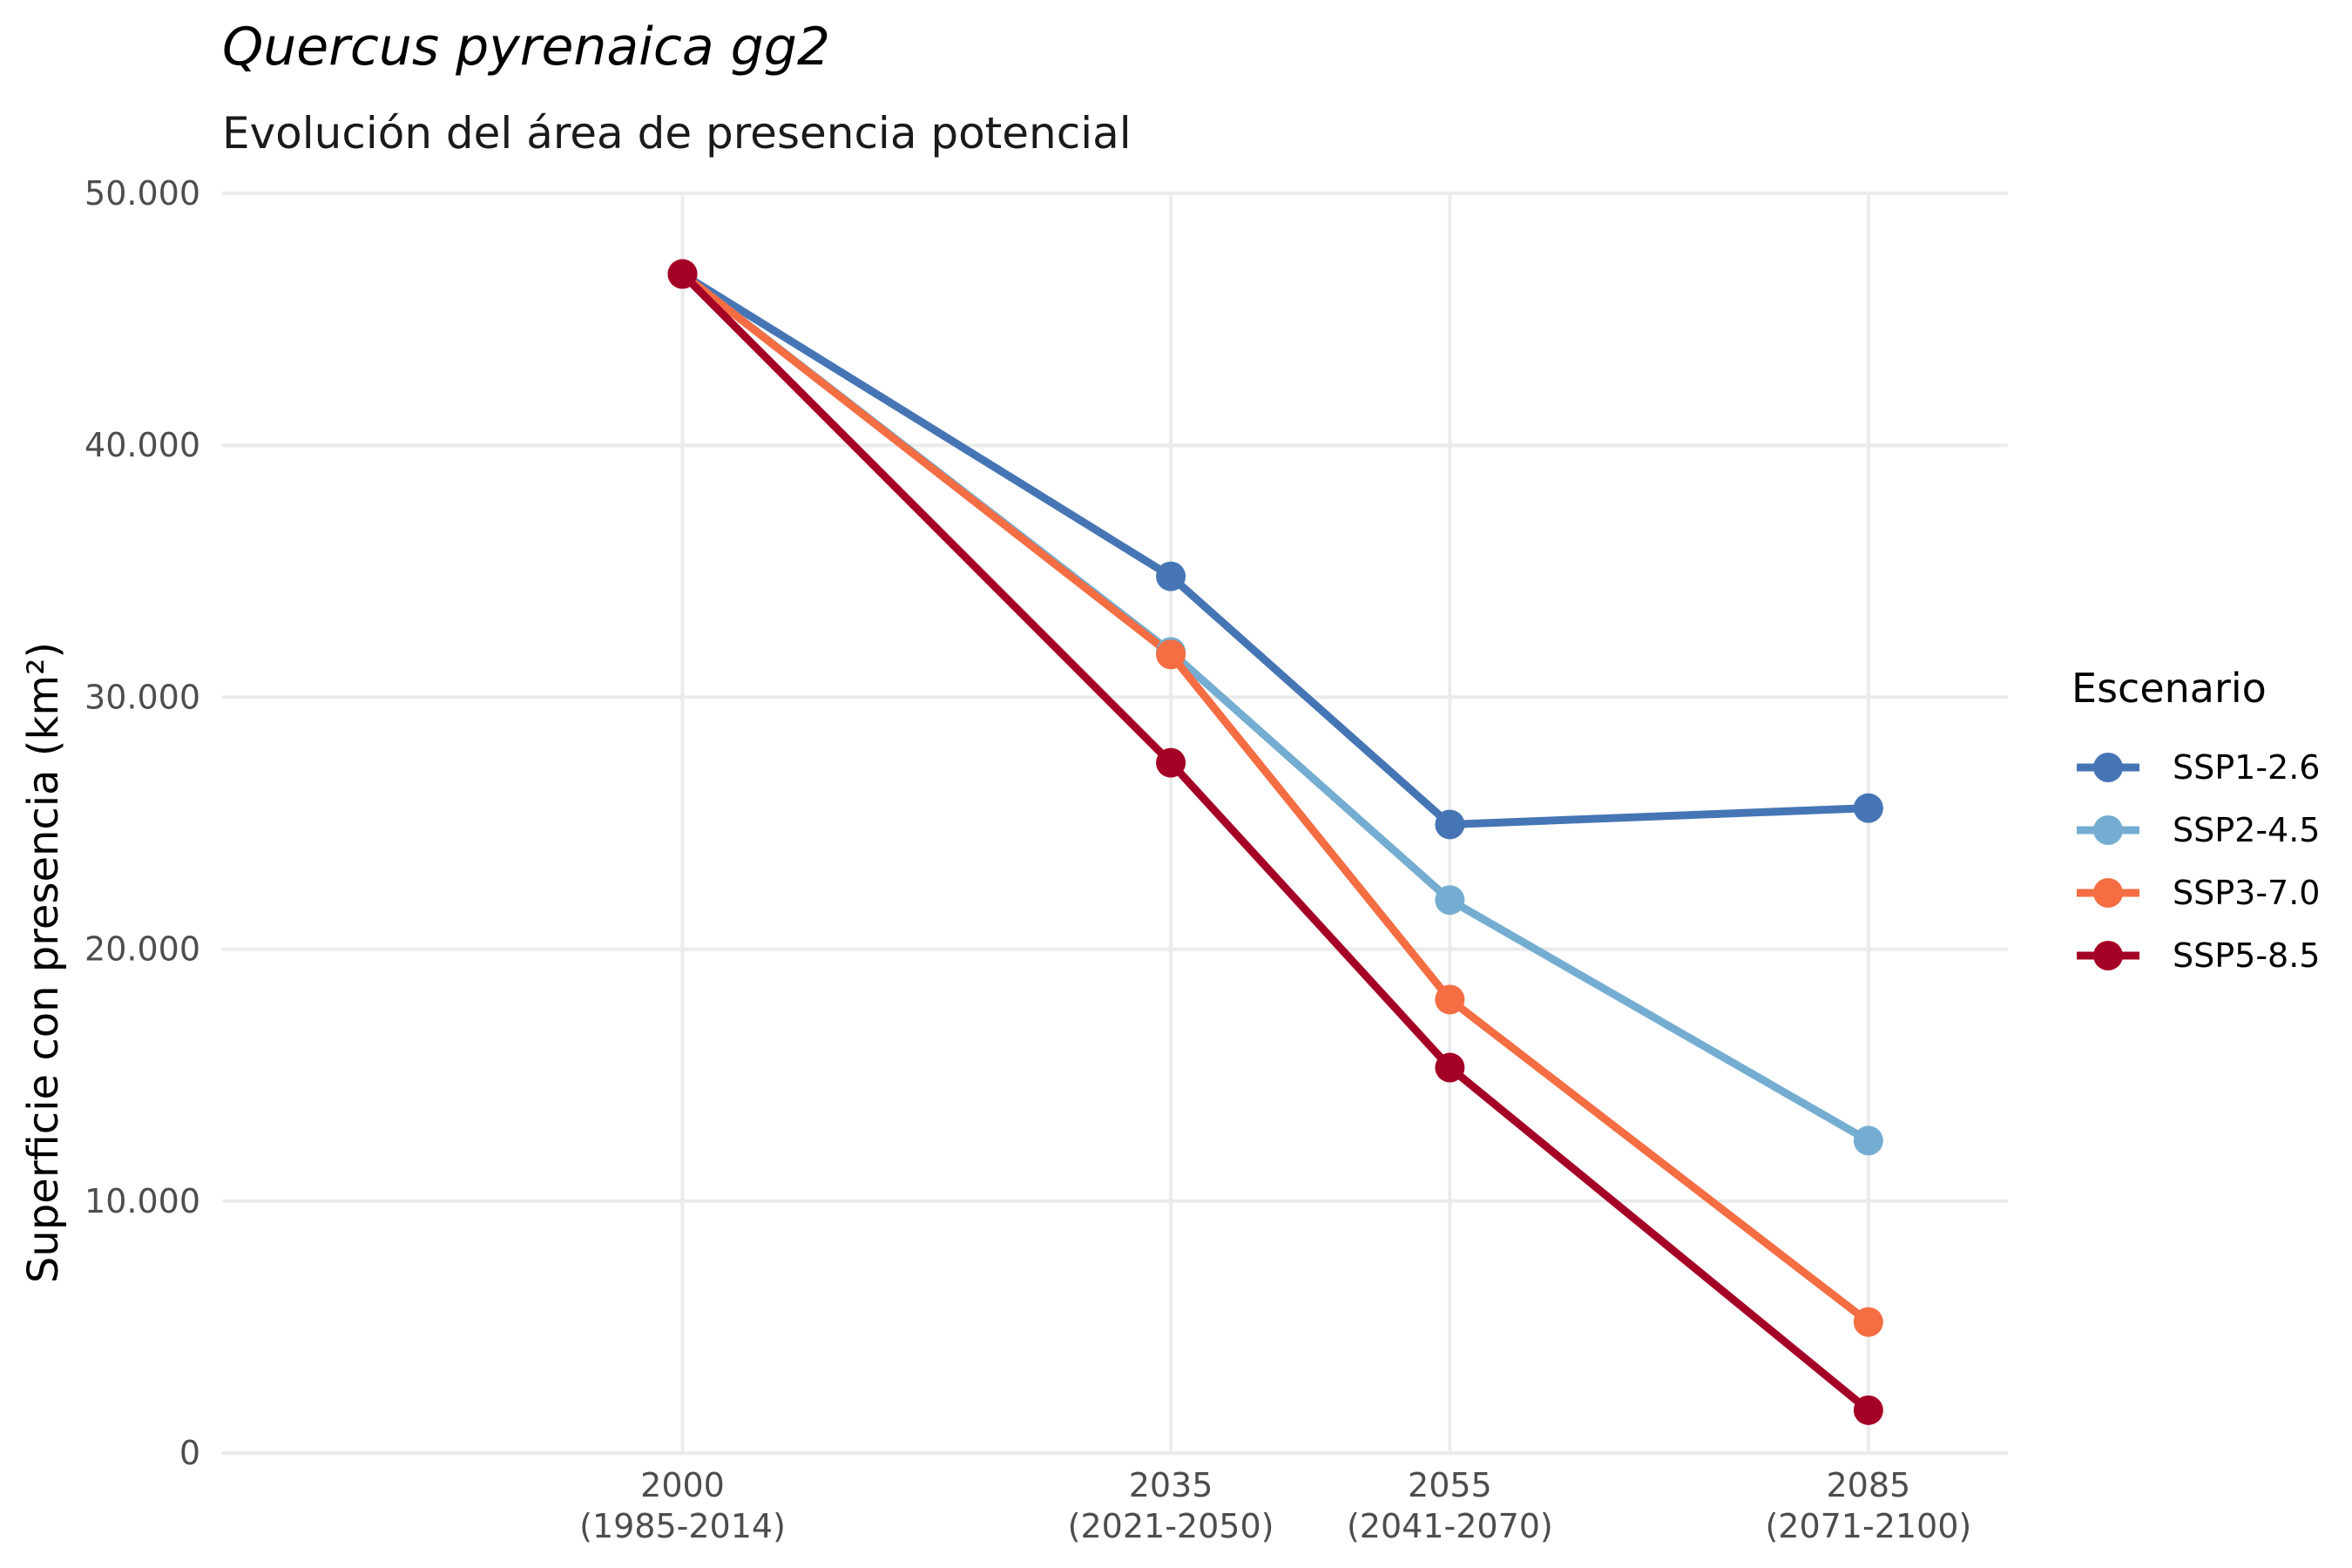 Image resolution: width=2352 pixels, height=1568 pixels. I want to click on legend-label: SSP1-2.6, so click(2246, 767).